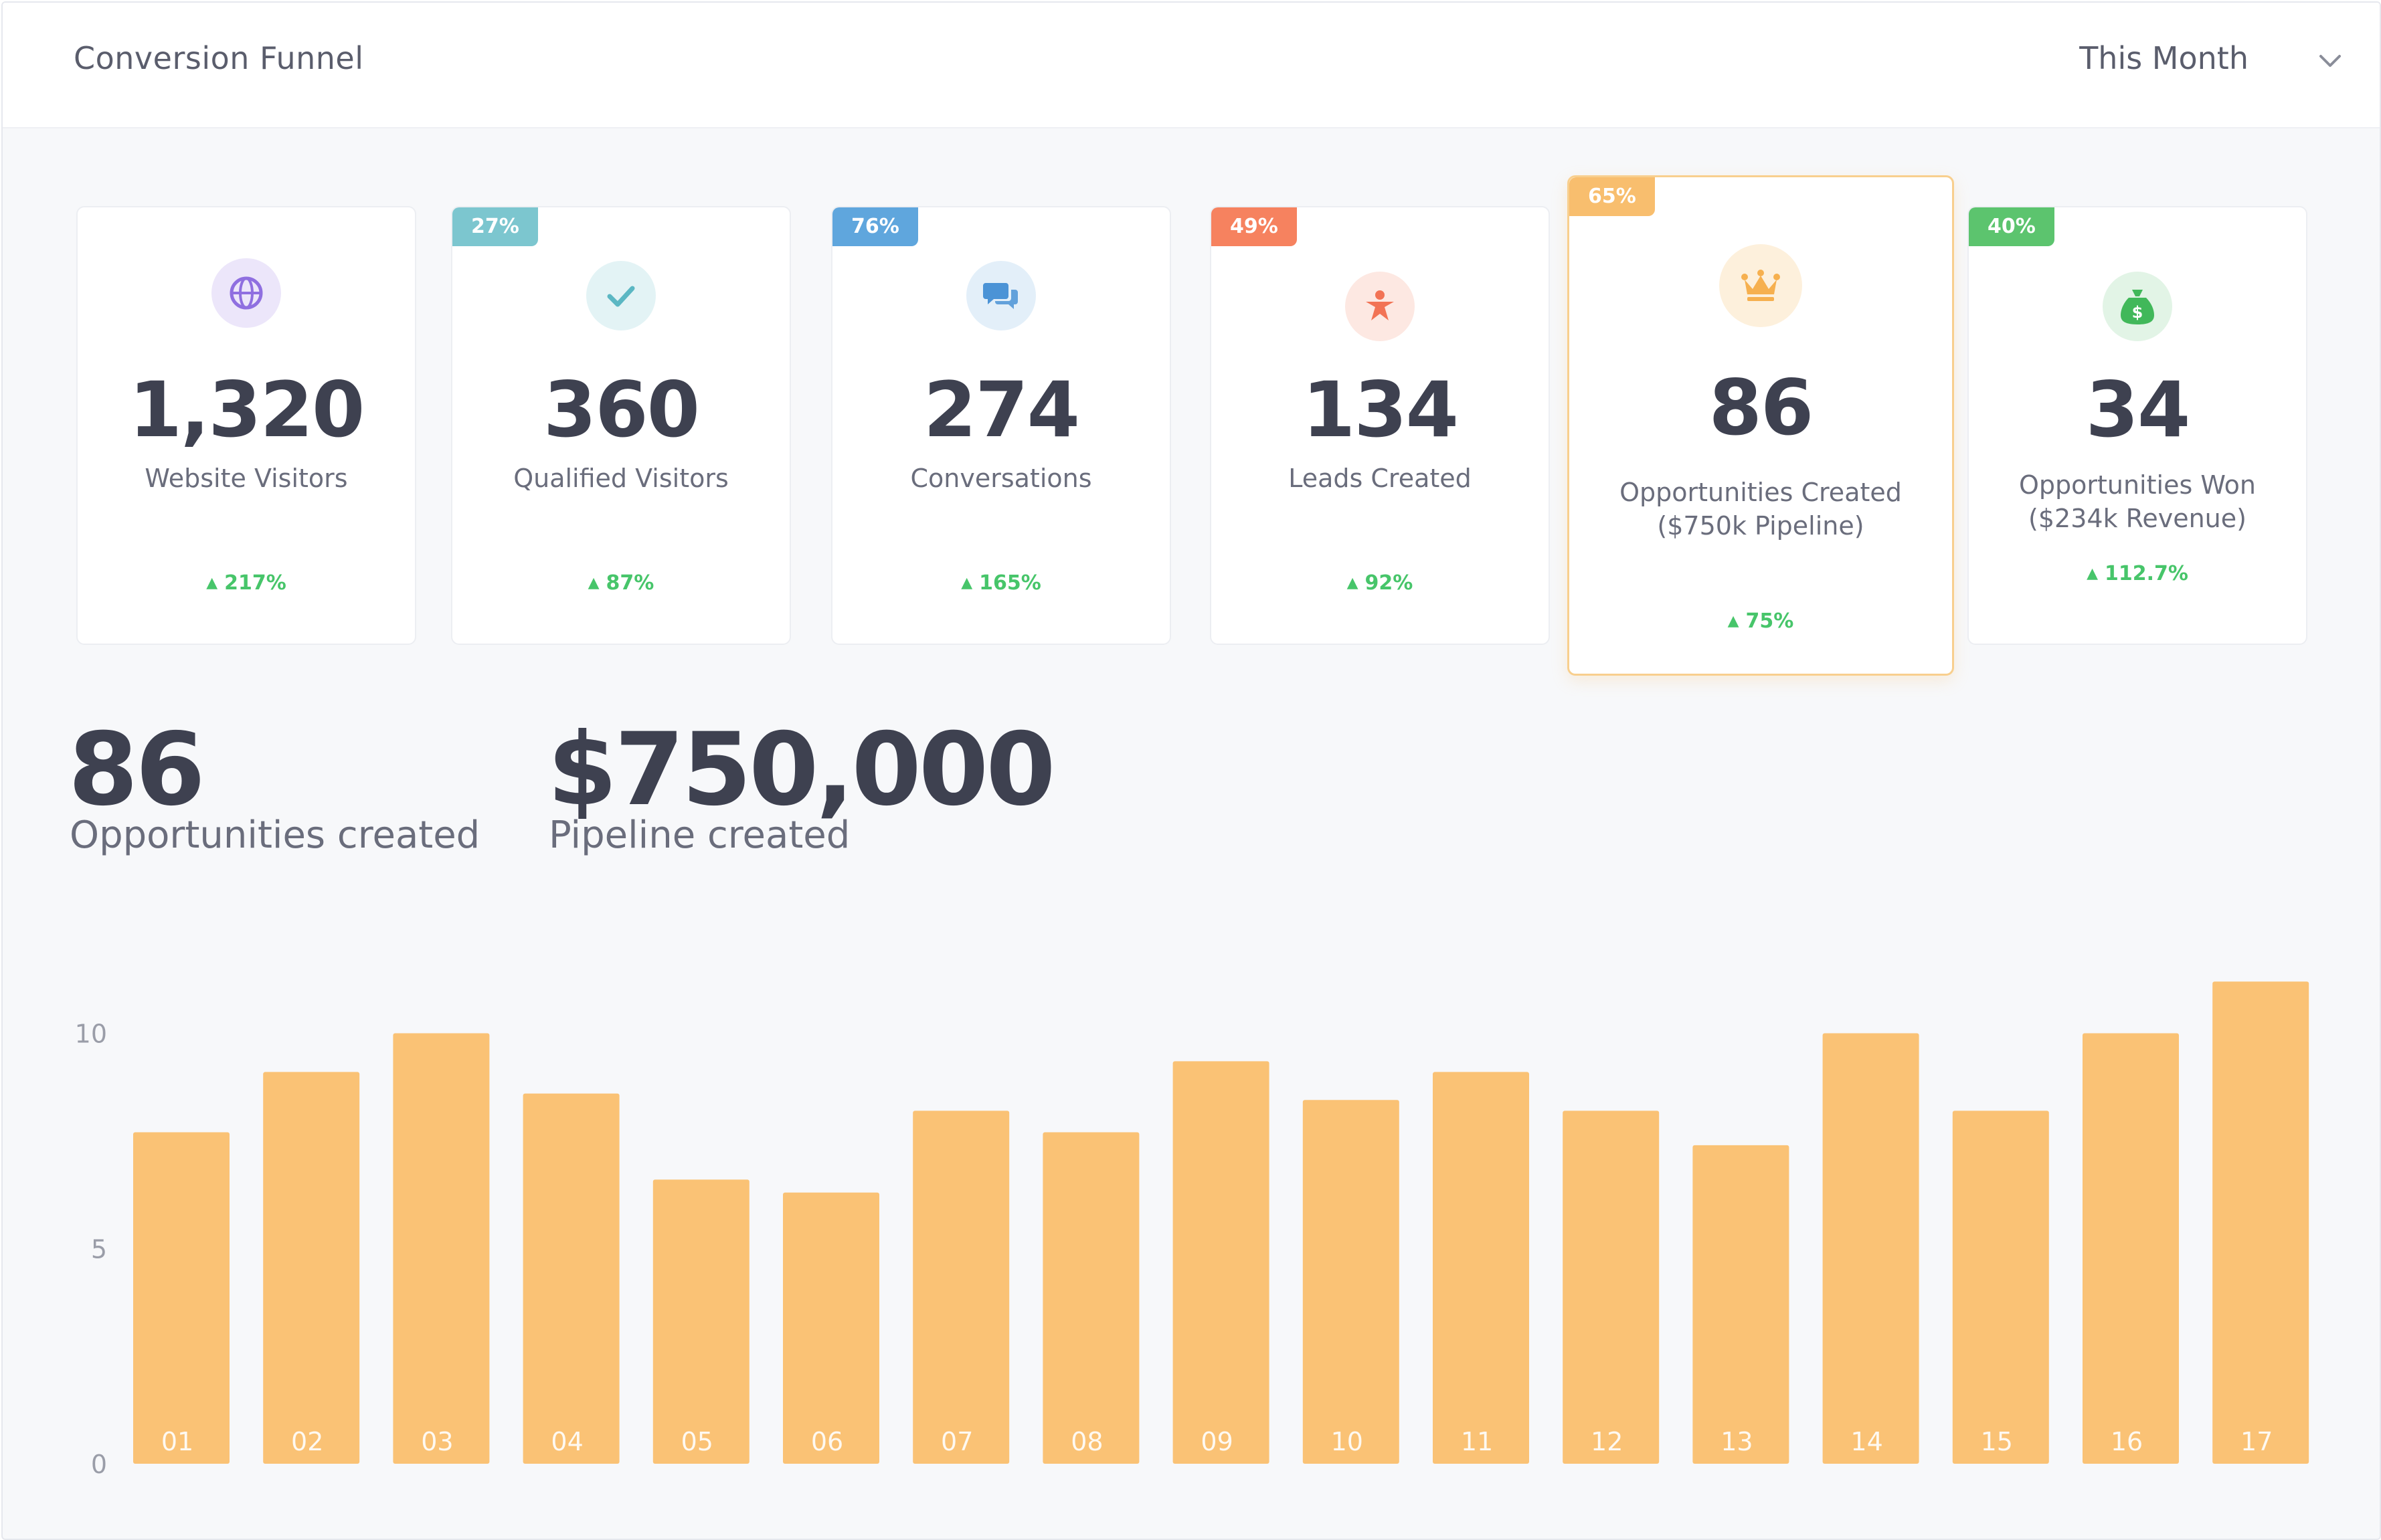 The image size is (2381, 1540). I want to click on x-tick-label: 10, so click(1347, 1441).